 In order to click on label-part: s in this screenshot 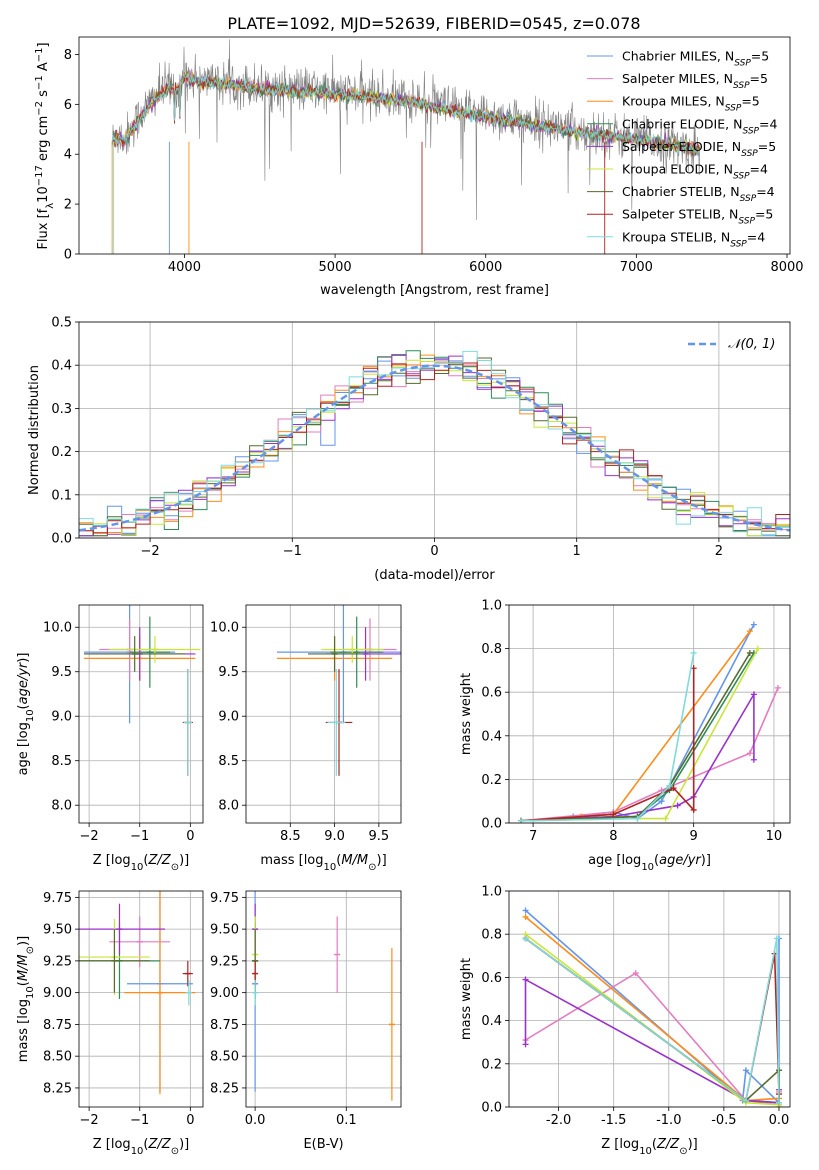, I will do `click(43, 95)`.